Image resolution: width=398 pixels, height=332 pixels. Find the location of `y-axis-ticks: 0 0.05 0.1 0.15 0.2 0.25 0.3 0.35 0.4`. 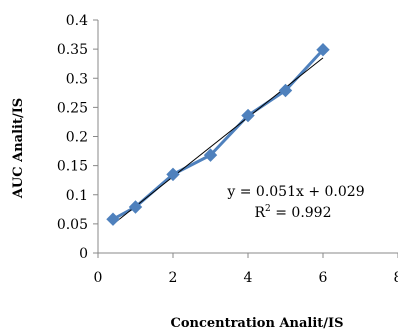

y-axis-ticks: 0 0.05 0.1 0.15 0.2 0.25 0.3 0.35 0.4 is located at coordinates (77, 137).